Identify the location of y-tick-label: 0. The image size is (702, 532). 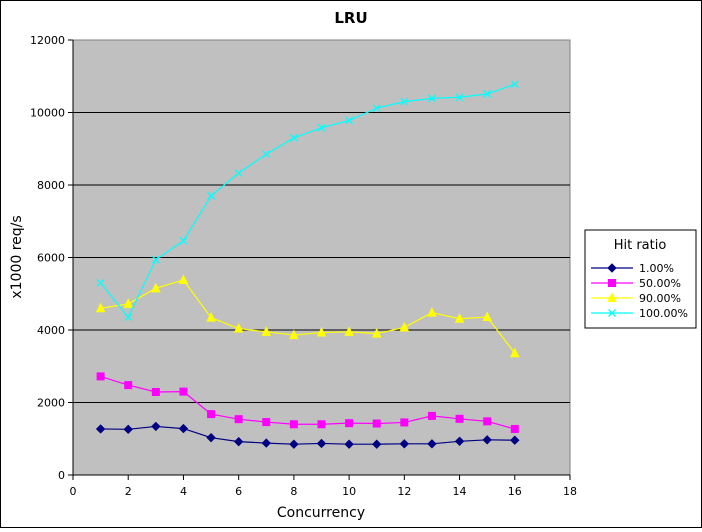
(61, 475).